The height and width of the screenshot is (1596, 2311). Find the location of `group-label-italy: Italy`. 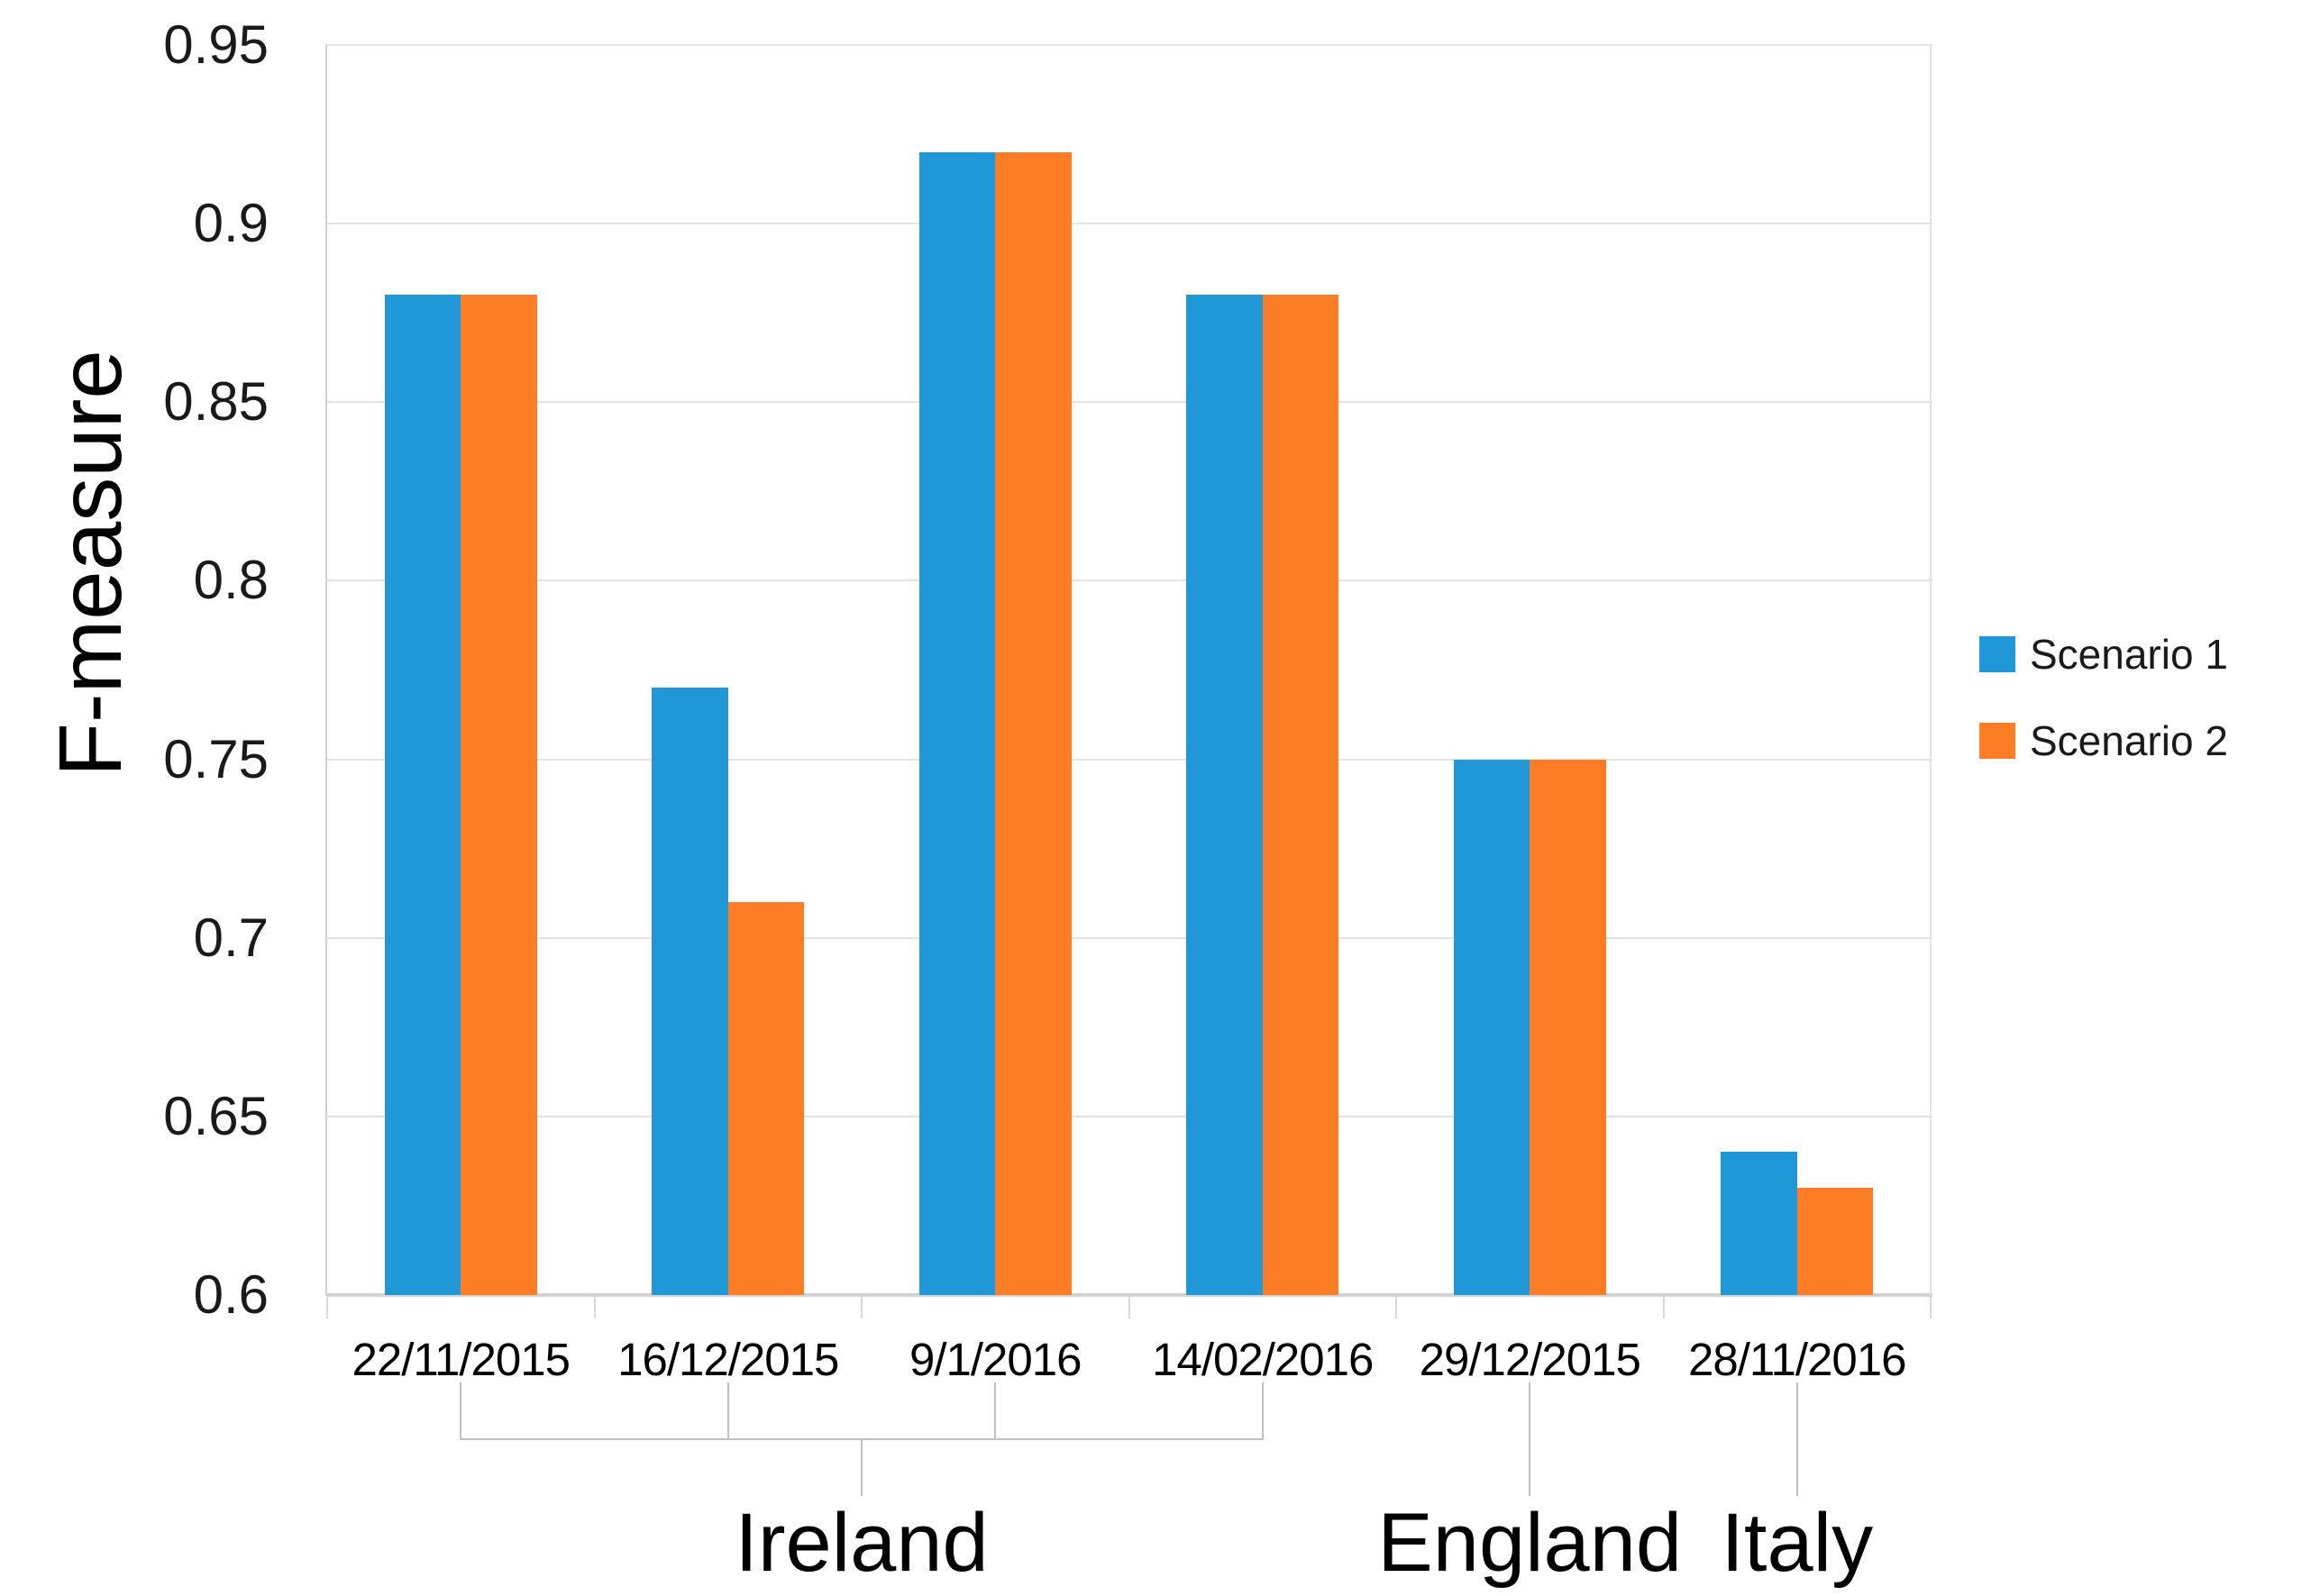

group-label-italy: Italy is located at coordinates (1797, 1543).